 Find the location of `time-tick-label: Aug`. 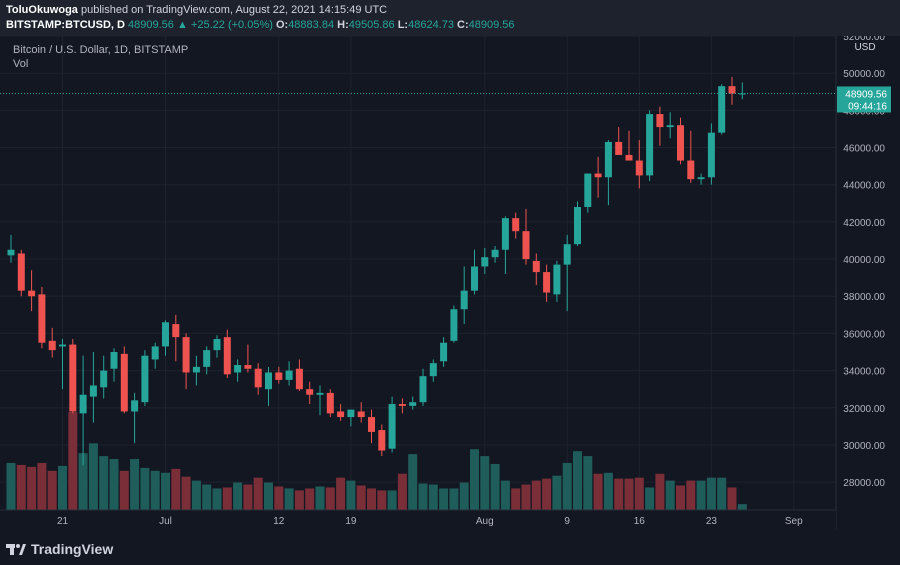

time-tick-label: Aug is located at coordinates (485, 521).